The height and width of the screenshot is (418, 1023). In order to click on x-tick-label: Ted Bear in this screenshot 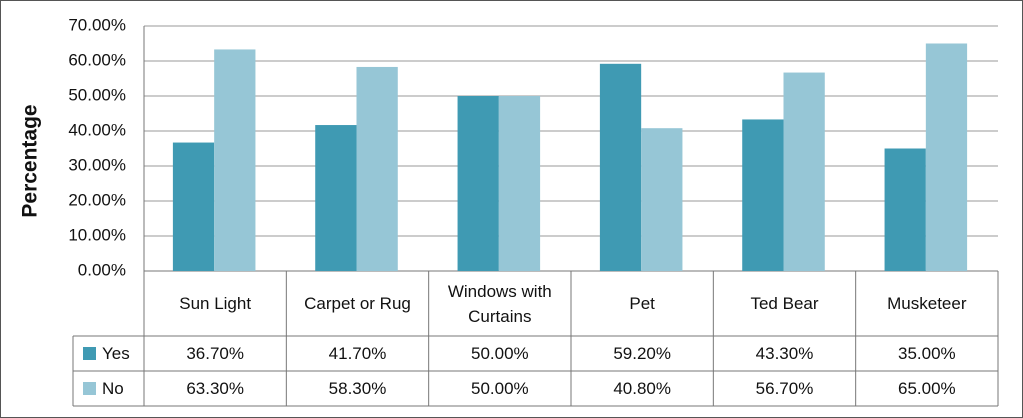, I will do `click(784, 303)`.